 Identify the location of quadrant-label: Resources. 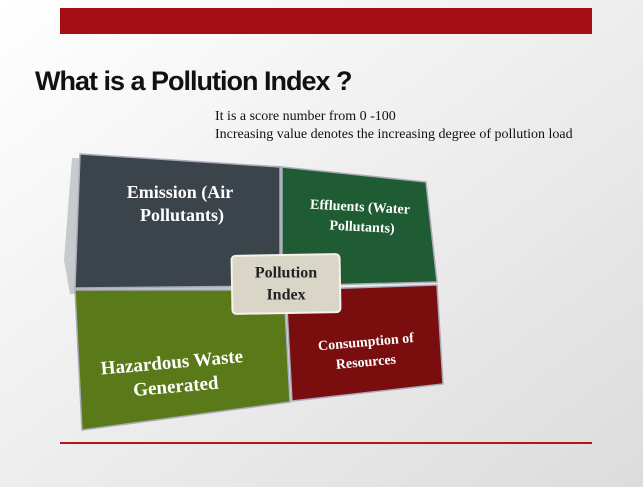
(366, 363).